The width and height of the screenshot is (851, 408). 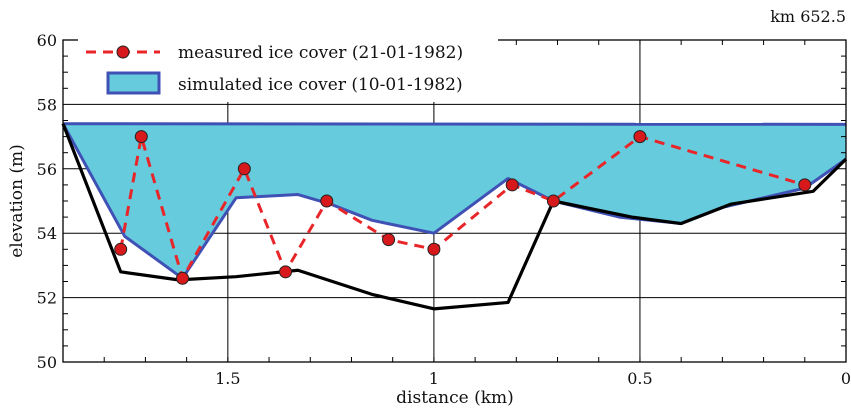 I want to click on corner-label: km 652.5, so click(x=808, y=16).